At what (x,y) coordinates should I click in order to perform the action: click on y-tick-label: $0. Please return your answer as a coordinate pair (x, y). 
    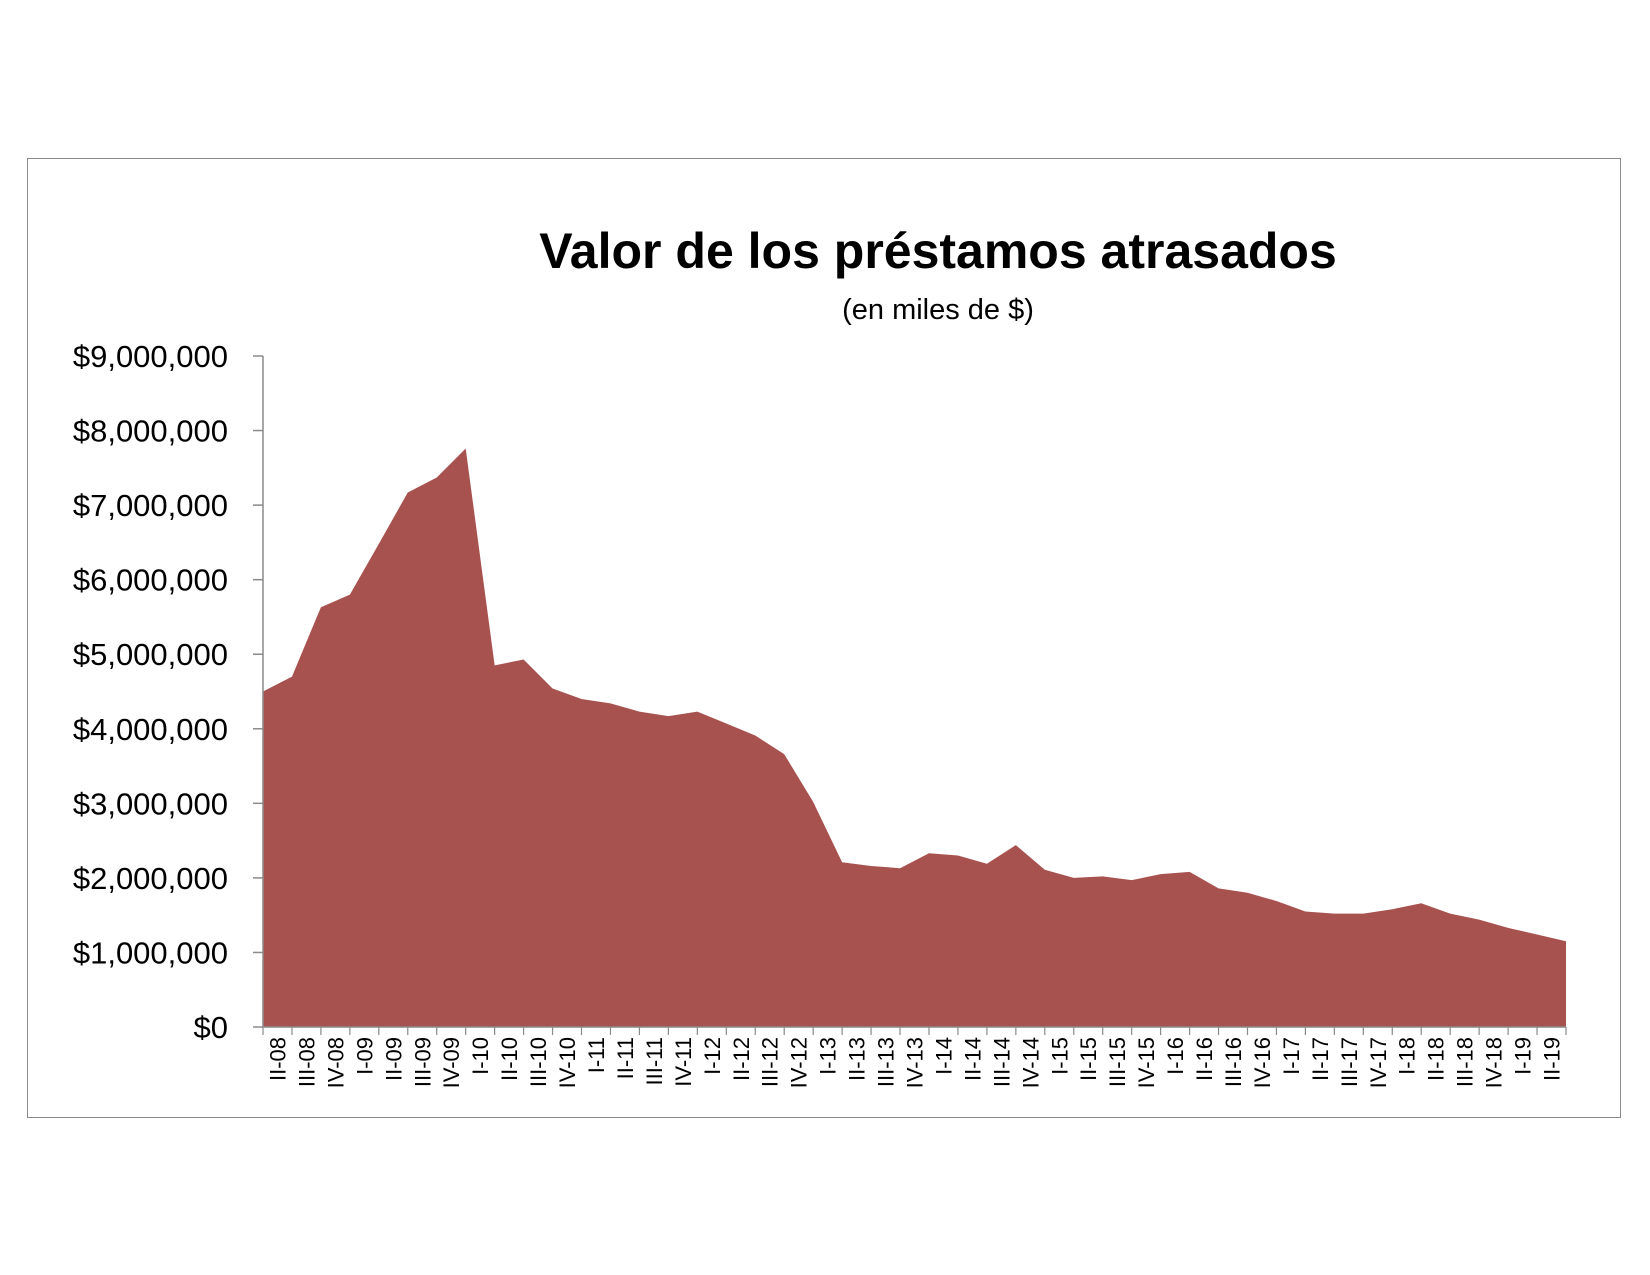
    Looking at the image, I should click on (211, 1027).